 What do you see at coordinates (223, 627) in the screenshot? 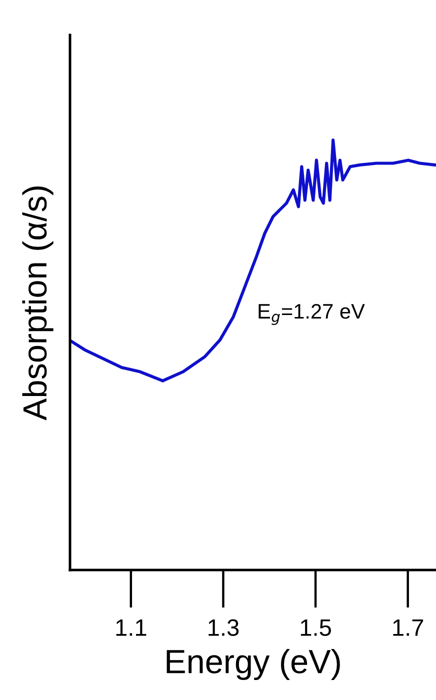
I see `x-tick-label: 1.3` at bounding box center [223, 627].